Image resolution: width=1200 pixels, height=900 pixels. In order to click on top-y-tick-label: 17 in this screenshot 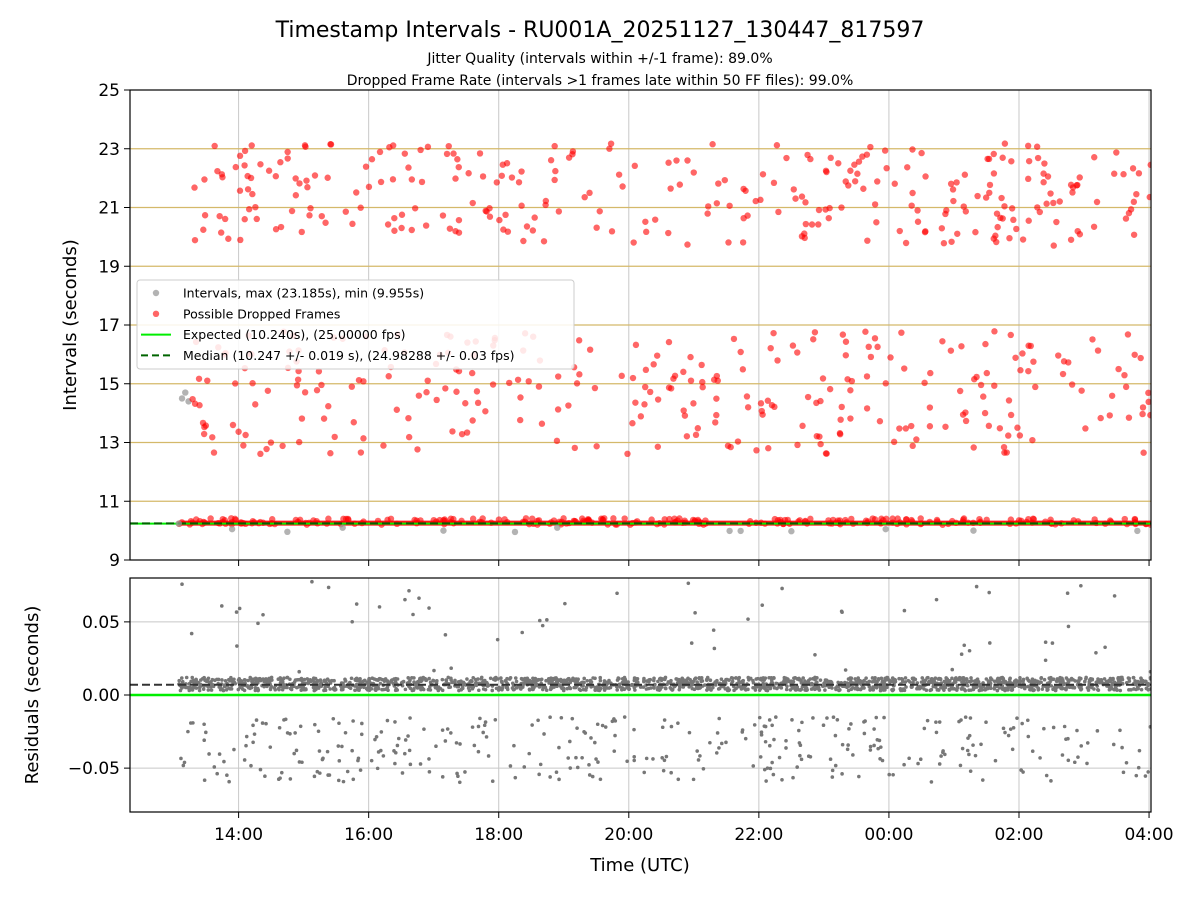, I will do `click(109, 326)`.